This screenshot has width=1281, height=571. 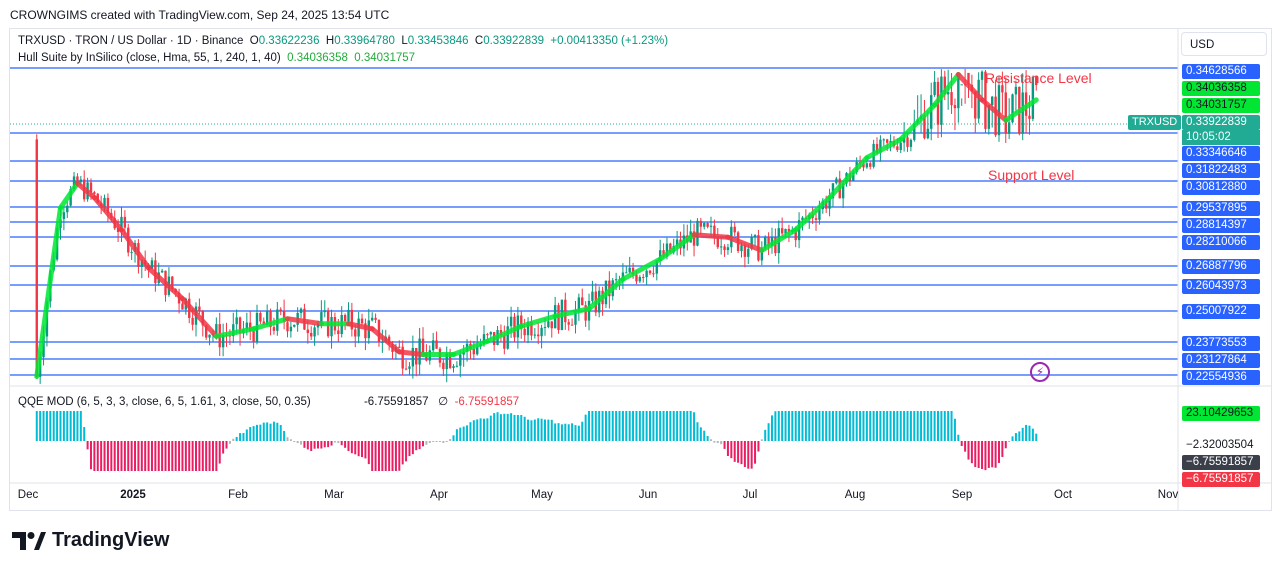 I want to click on high-label: H, so click(x=330, y=41).